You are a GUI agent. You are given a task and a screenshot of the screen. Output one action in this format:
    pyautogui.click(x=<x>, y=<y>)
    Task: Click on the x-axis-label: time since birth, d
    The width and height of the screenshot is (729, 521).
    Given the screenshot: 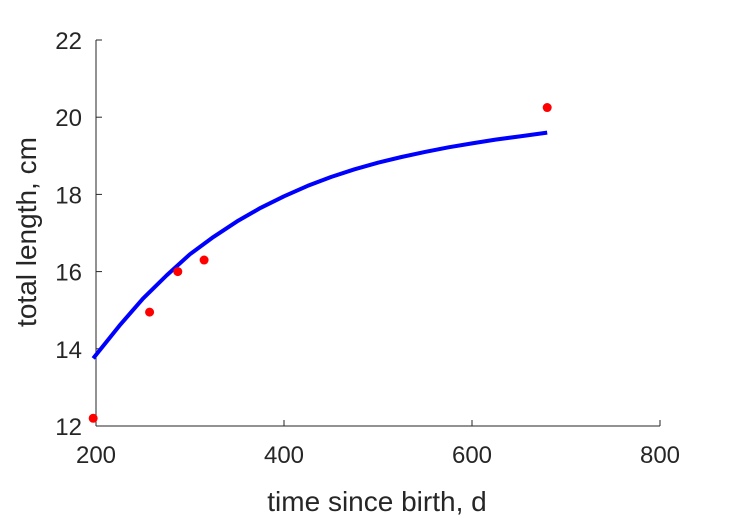 What is the action you would take?
    pyautogui.click(x=376, y=501)
    